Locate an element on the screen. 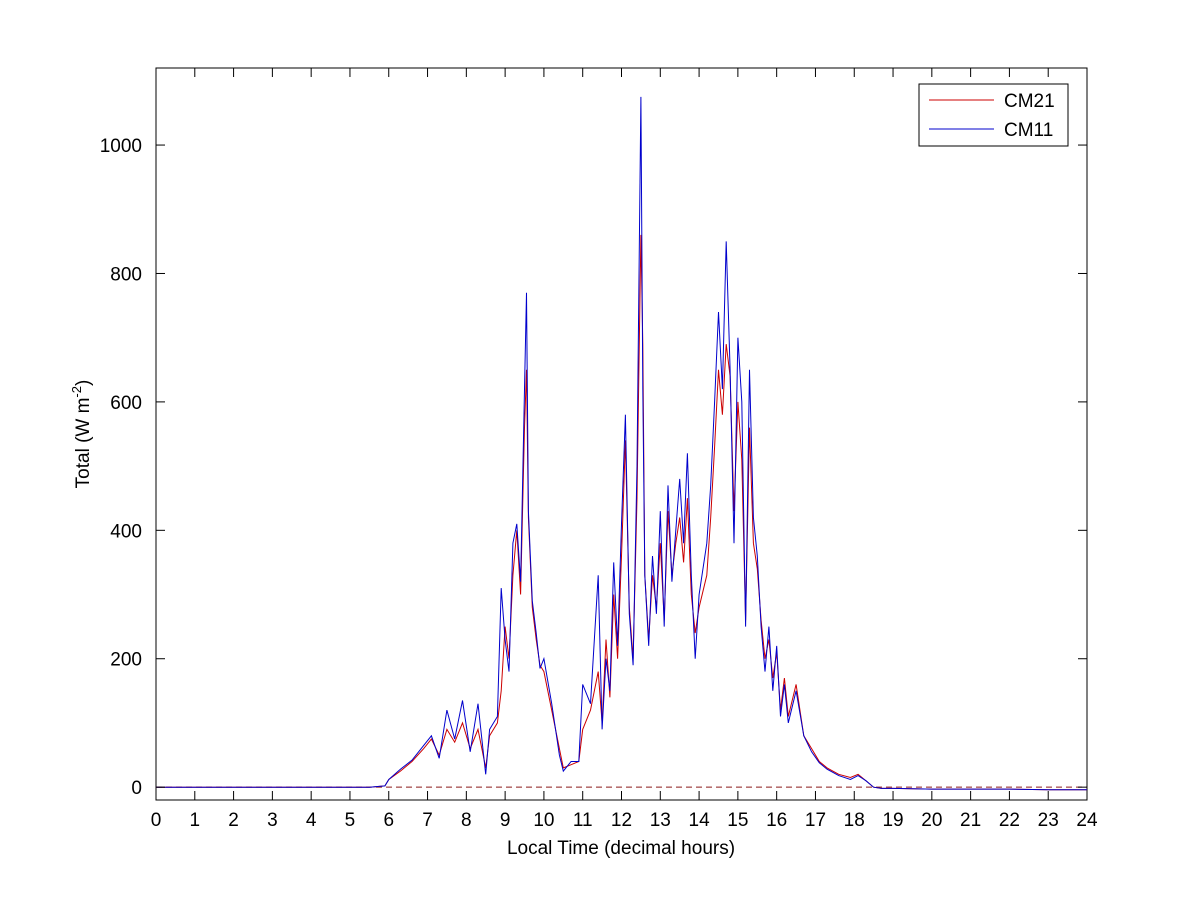  x-tick-label: 9 is located at coordinates (505, 820).